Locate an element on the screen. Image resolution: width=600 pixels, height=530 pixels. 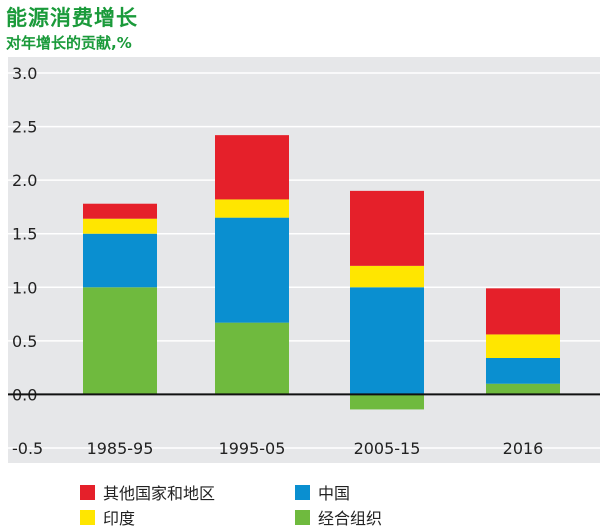
legend-swatch-oecd is located at coordinates (302, 517).